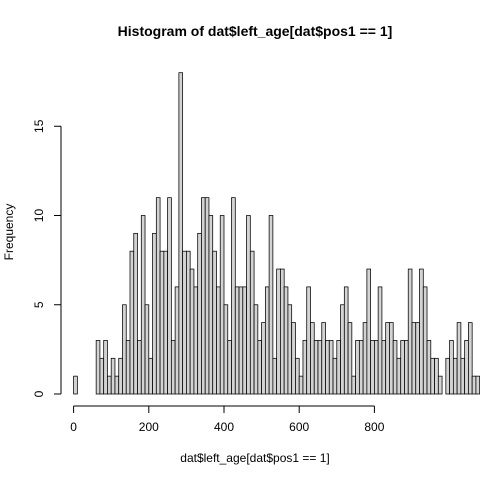  I want to click on x-tick-label: 200, so click(149, 427).